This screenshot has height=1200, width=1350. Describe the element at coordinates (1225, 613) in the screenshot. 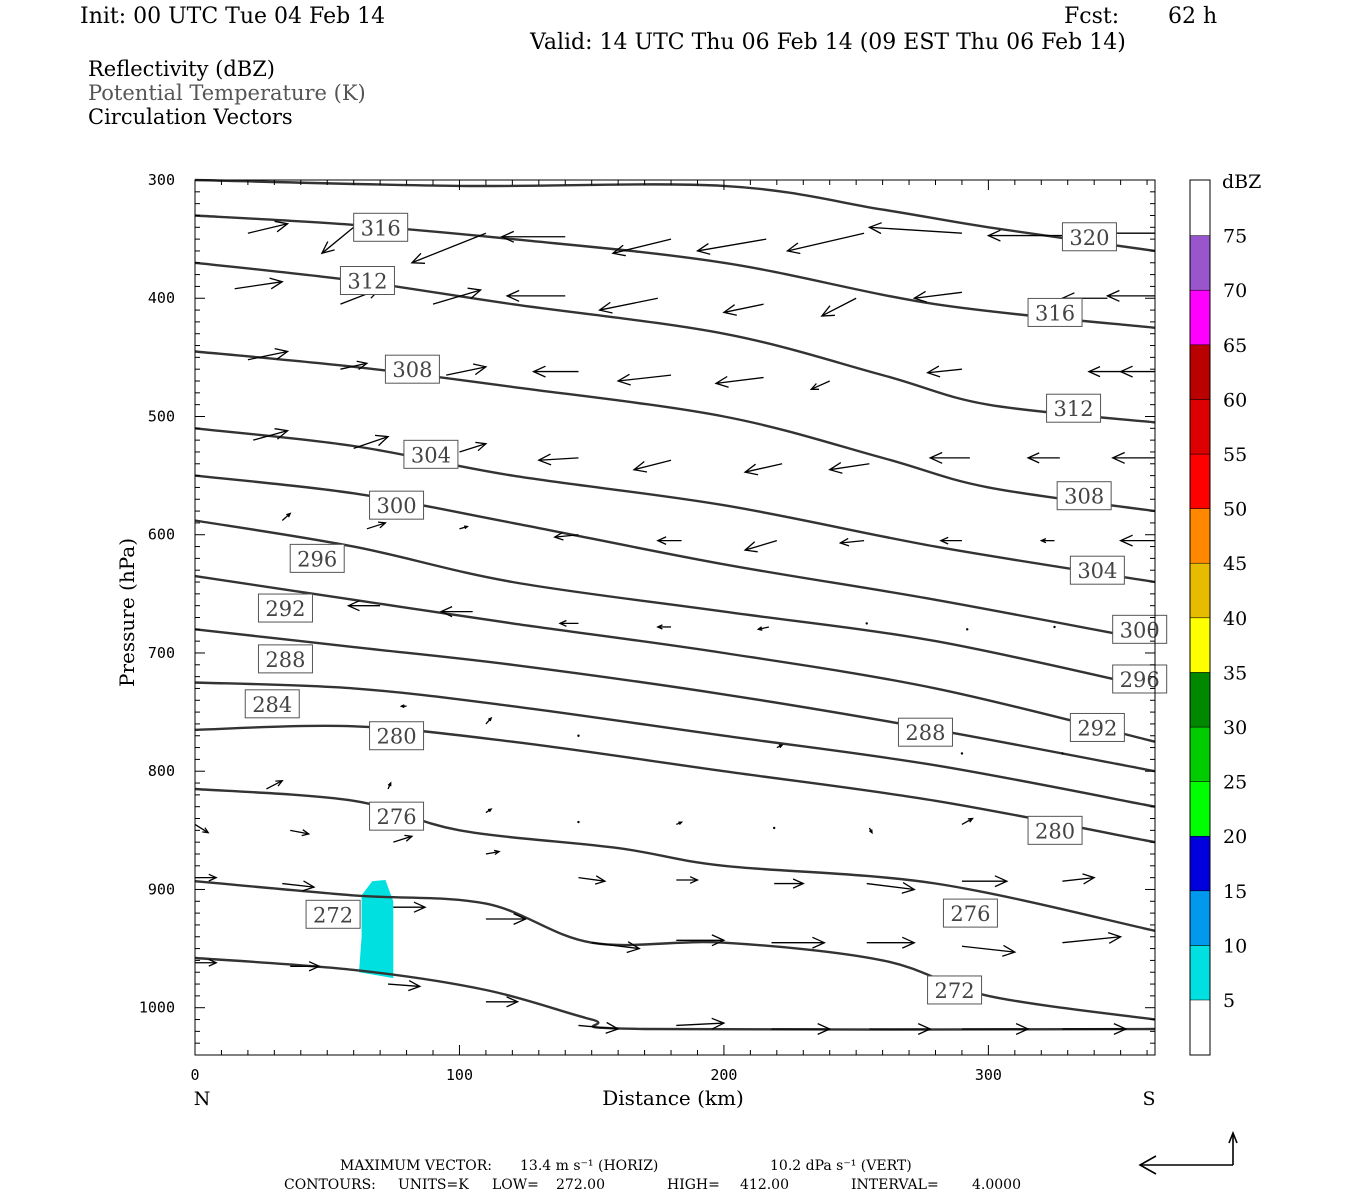

I see `colorbar: 5 10 15 20 25 30 35 40 45 50 55 60 65 70 75 dBZ` at that location.